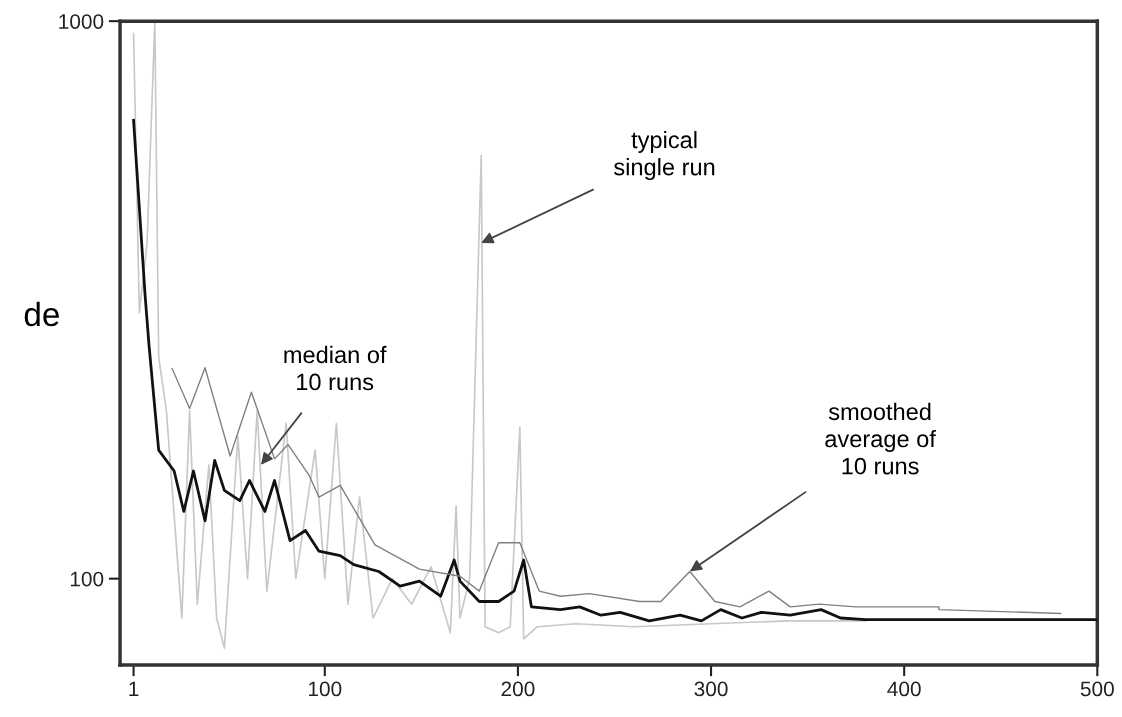 This screenshot has height=717, width=1122. What do you see at coordinates (880, 438) in the screenshot?
I see `annotation: smoothed average of 10 runs` at bounding box center [880, 438].